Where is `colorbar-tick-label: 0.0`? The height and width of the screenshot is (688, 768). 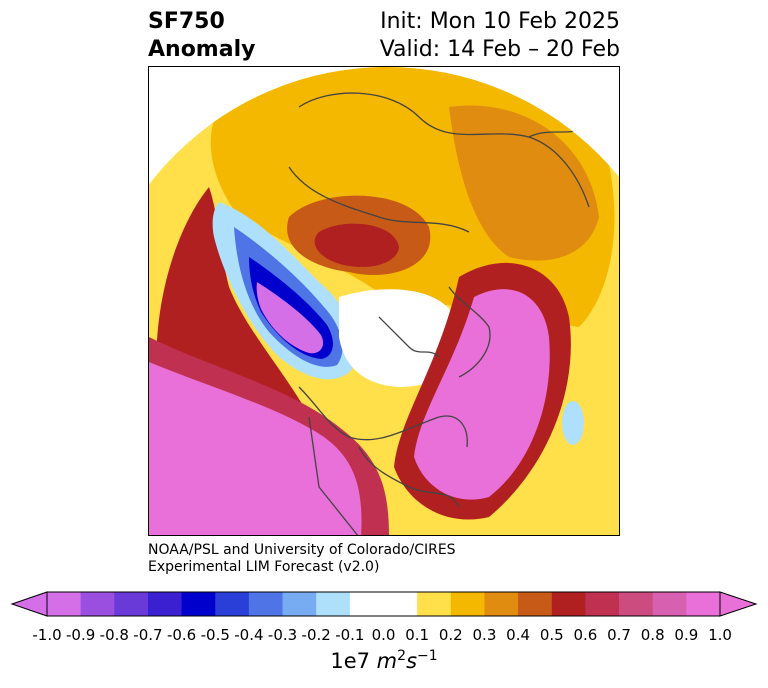 colorbar-tick-label: 0.0 is located at coordinates (383, 635).